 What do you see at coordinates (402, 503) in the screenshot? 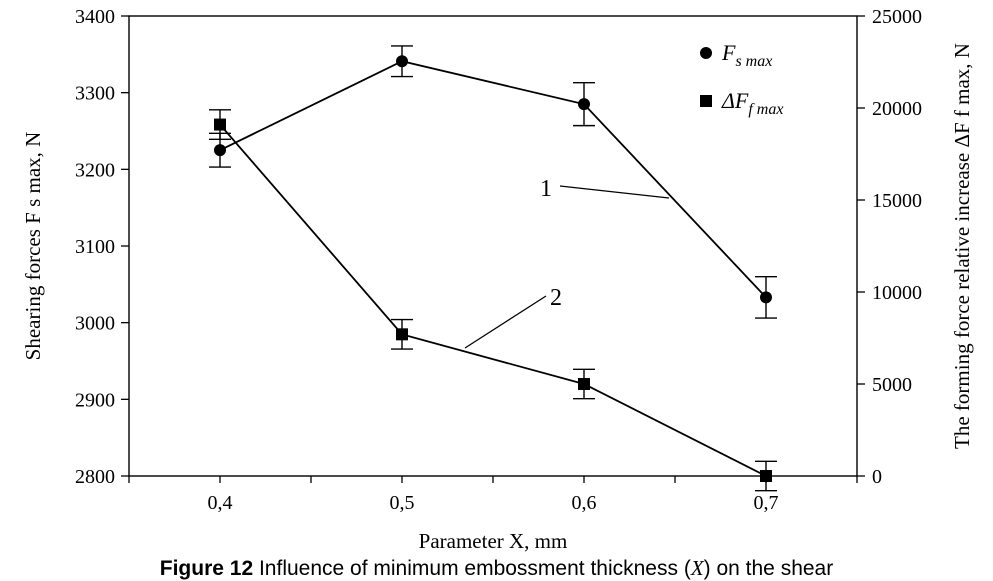
I see `x-tick-label: 0,5` at bounding box center [402, 503].